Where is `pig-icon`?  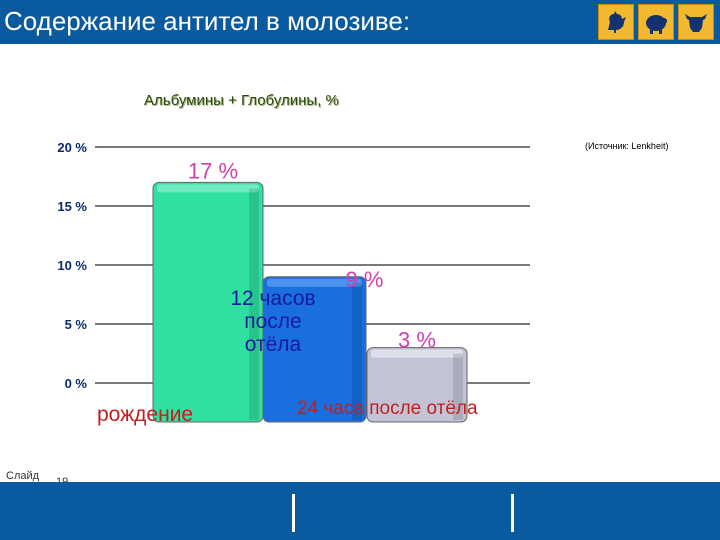
pig-icon is located at coordinates (656, 22).